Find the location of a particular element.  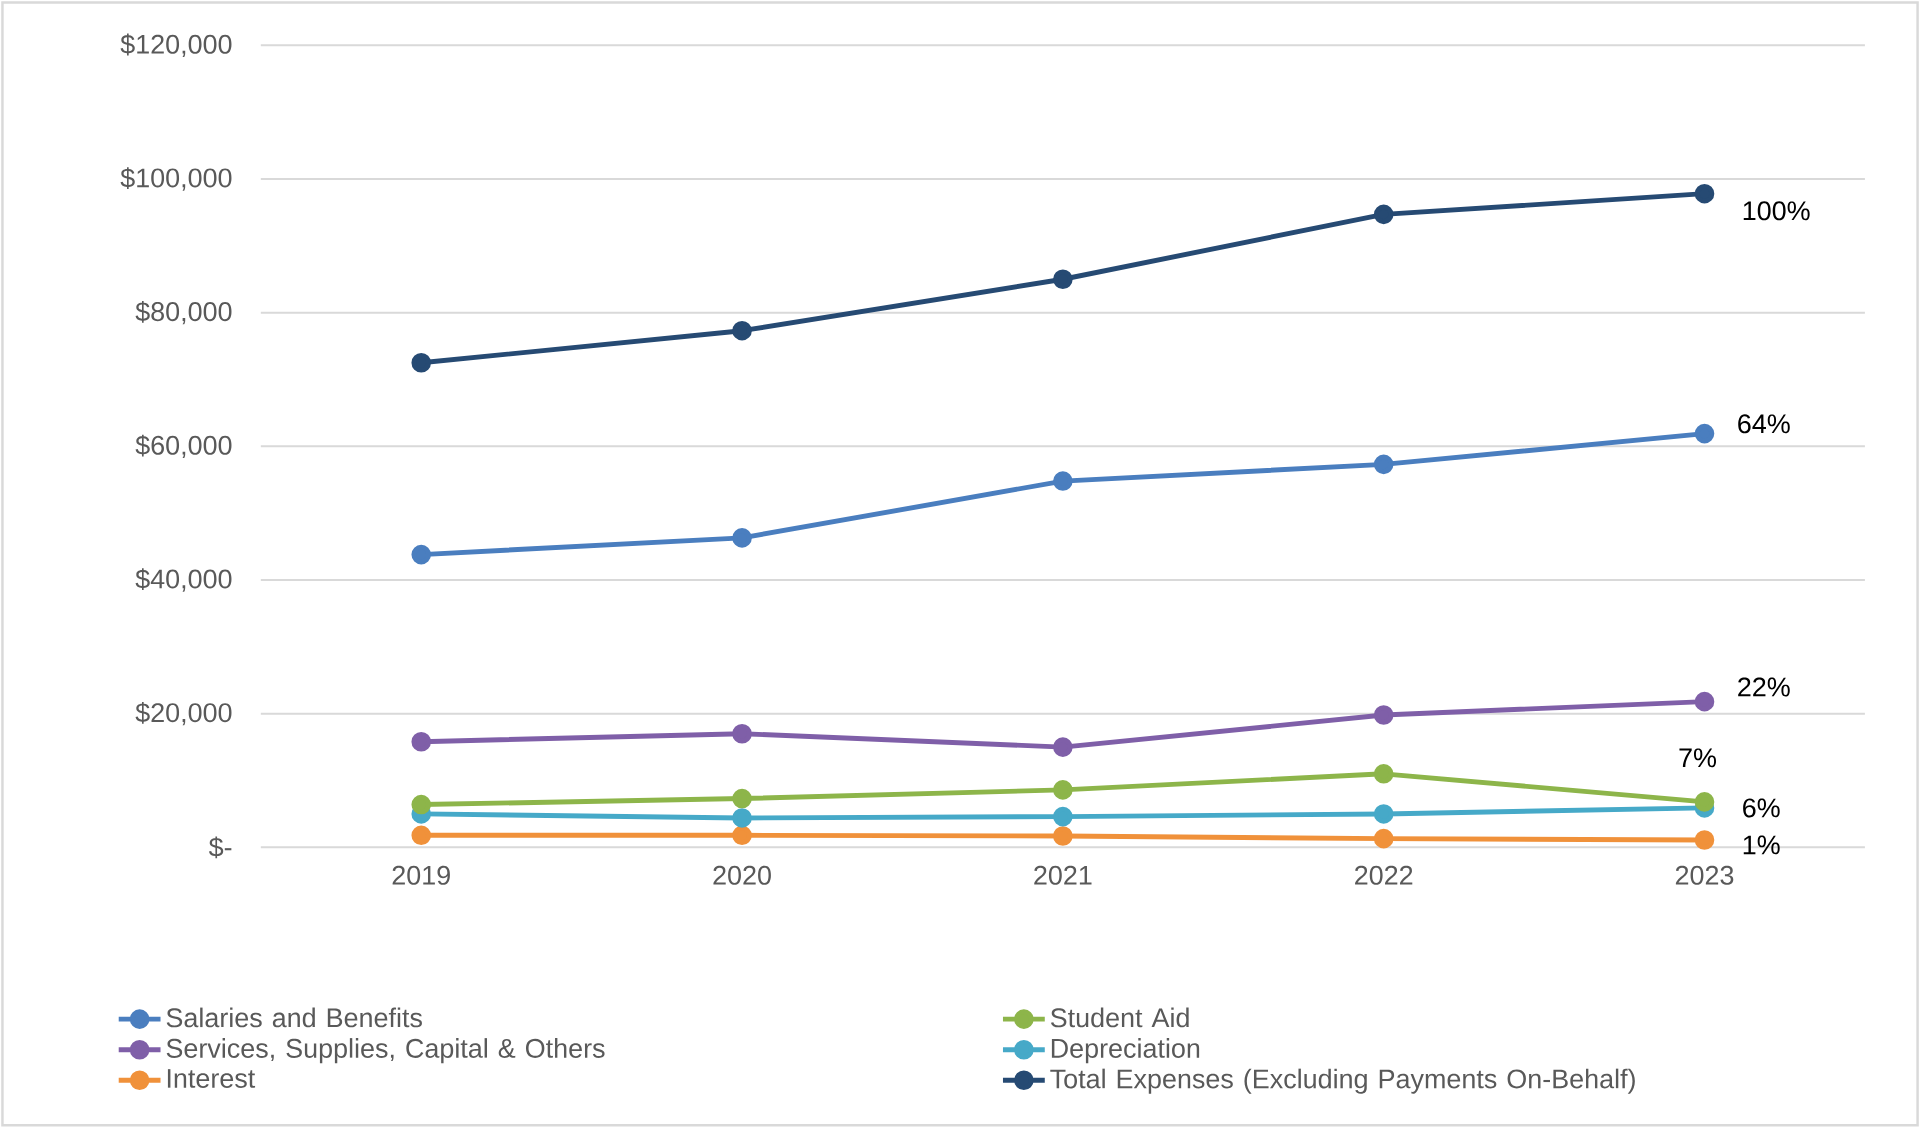

y-tick-label: $20,000 is located at coordinates (183, 714).